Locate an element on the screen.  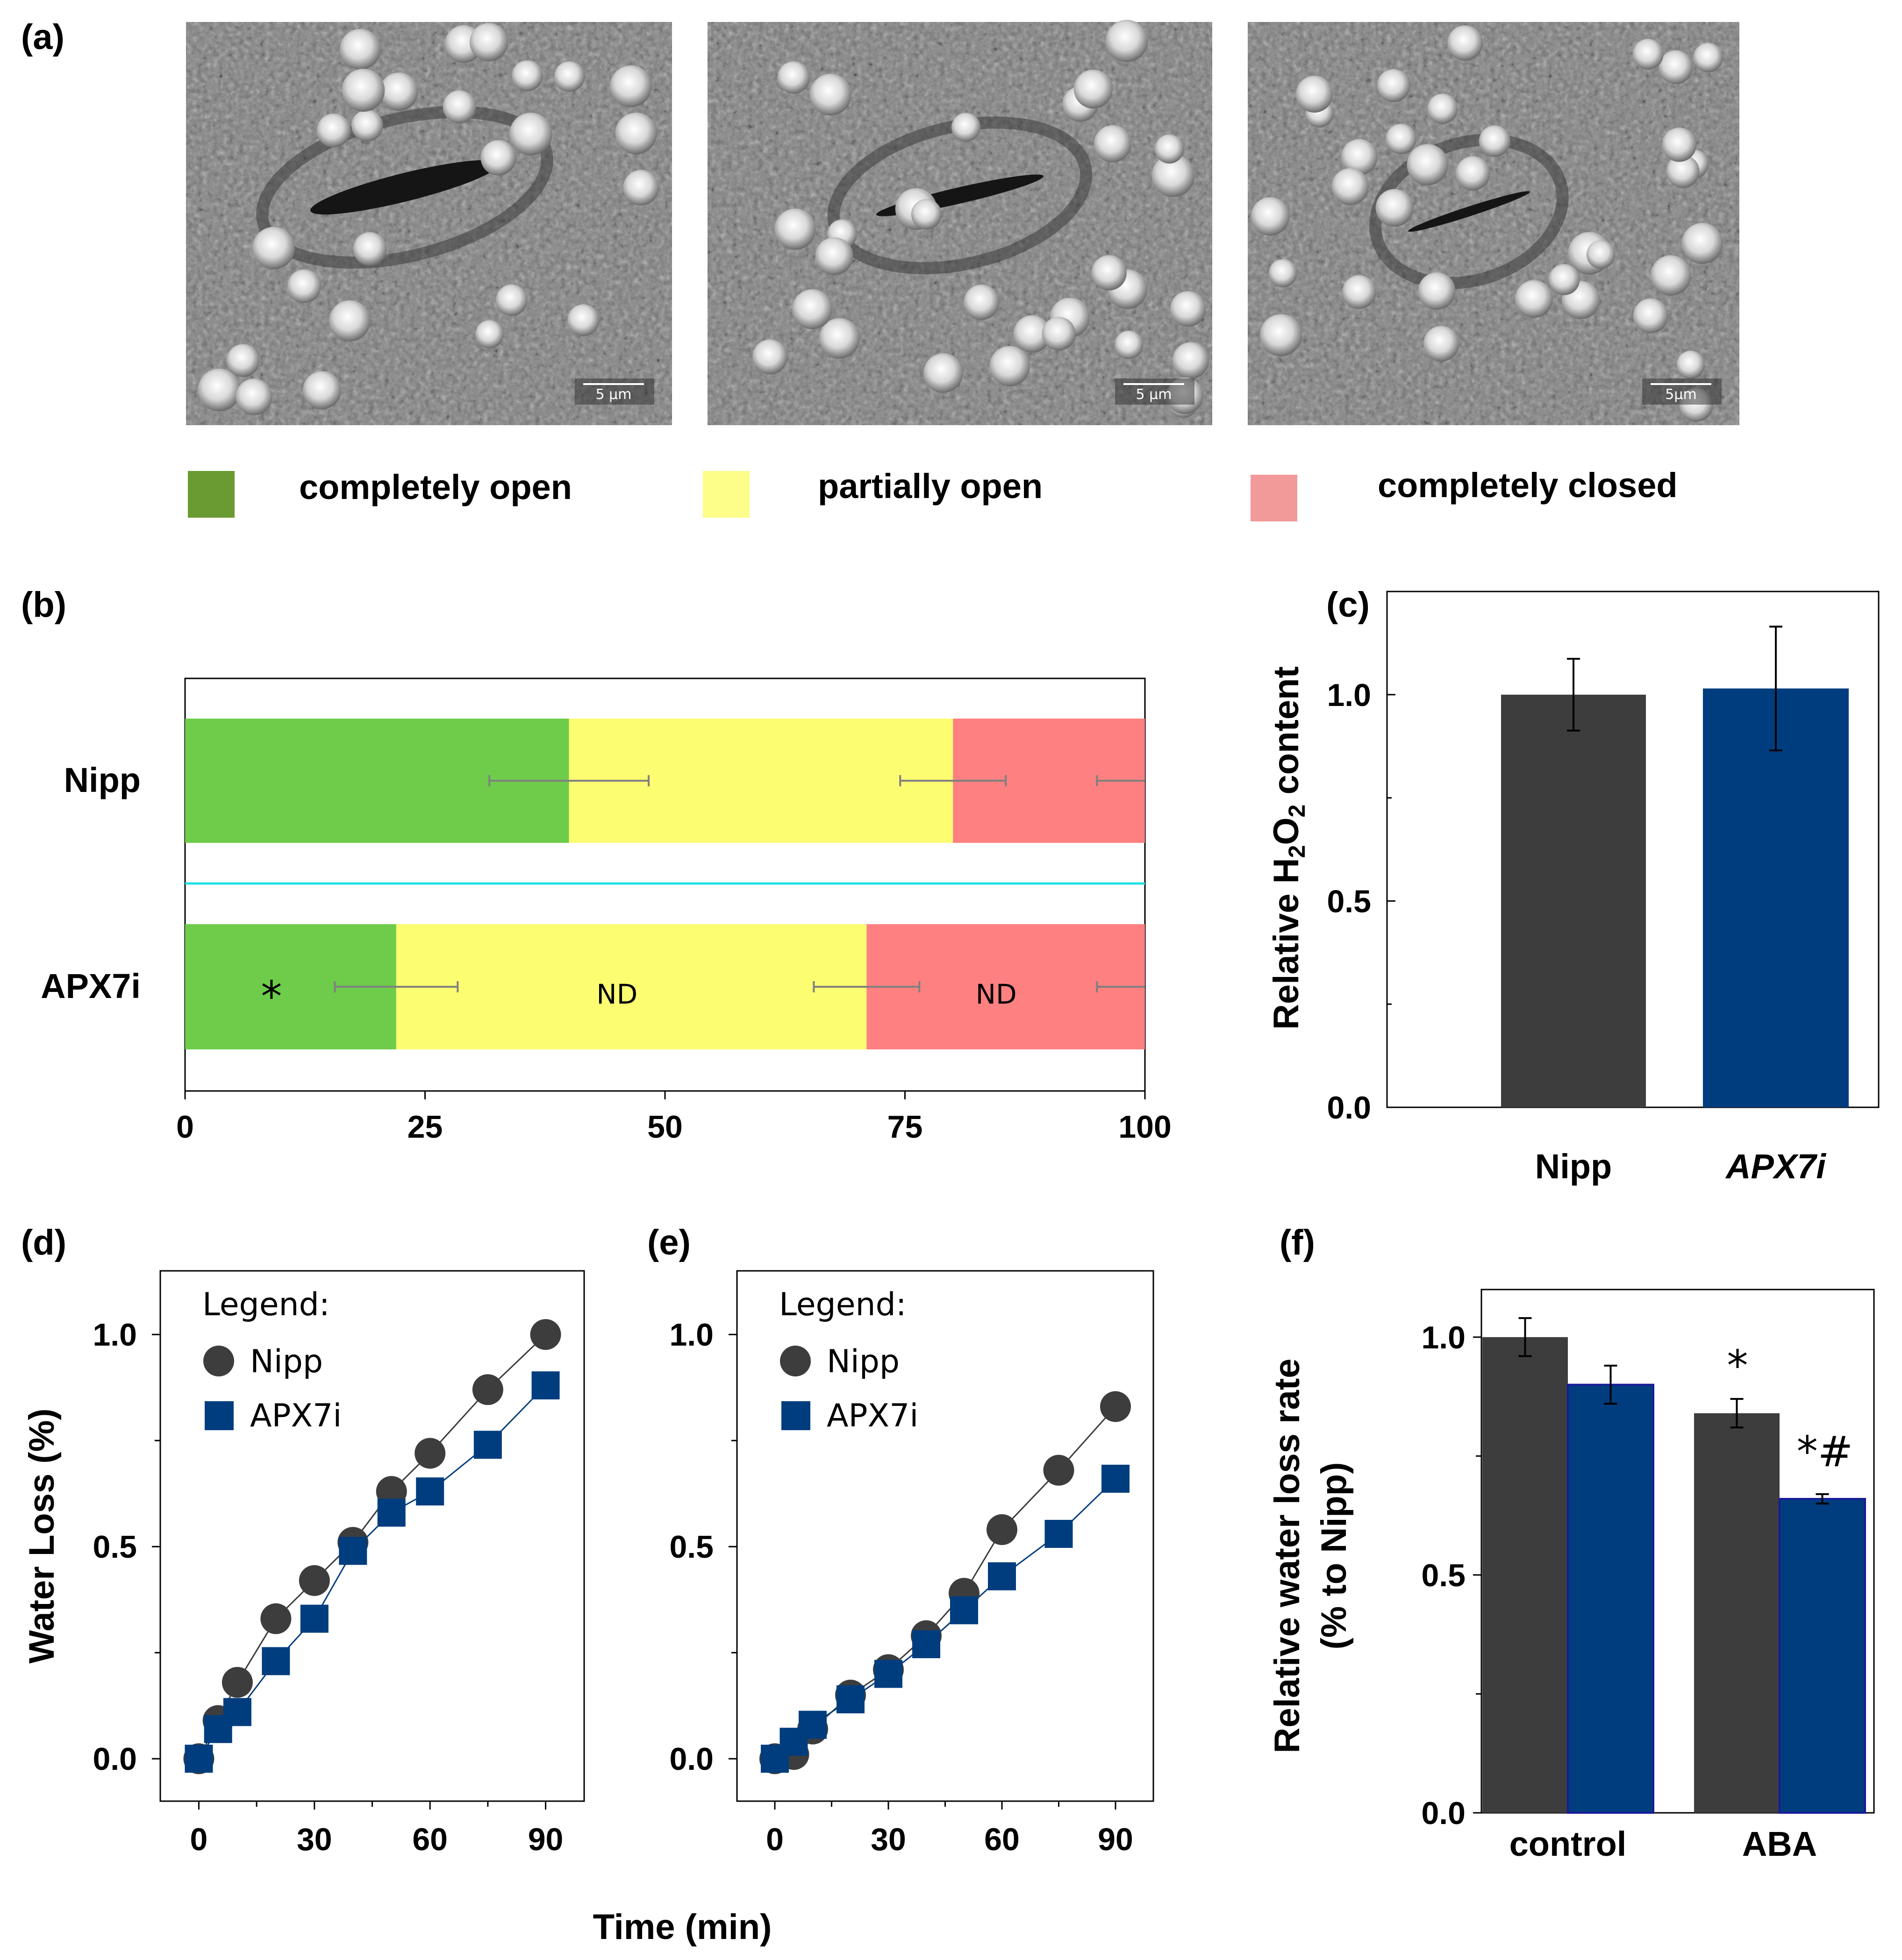
bar-control-Nipp is located at coordinates (1525, 1575).